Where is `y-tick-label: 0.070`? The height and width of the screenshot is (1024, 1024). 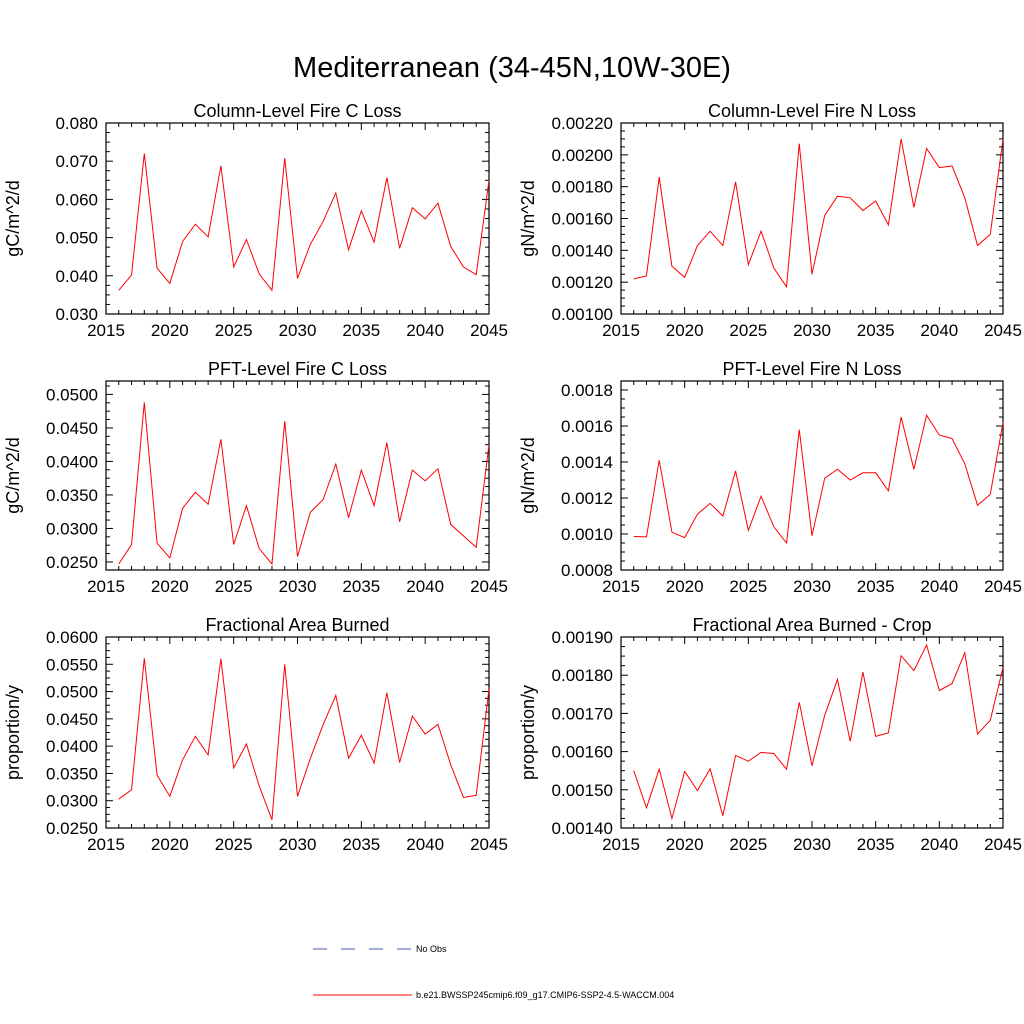
y-tick-label: 0.070 is located at coordinates (76, 161).